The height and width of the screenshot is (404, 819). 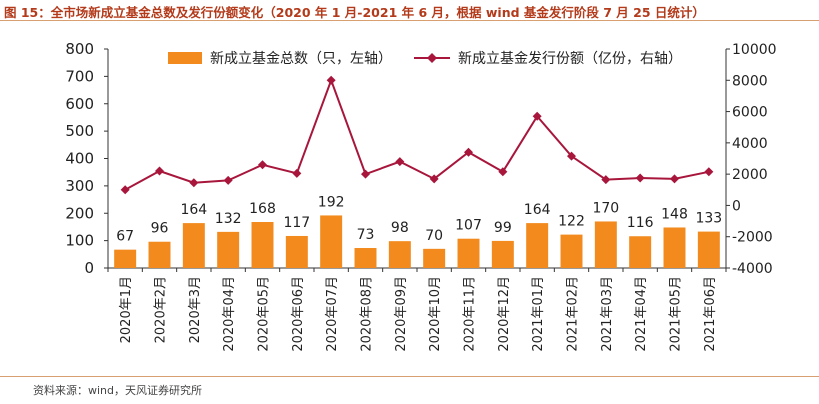 I want to click on bar-data-label: 98, so click(x=400, y=228).